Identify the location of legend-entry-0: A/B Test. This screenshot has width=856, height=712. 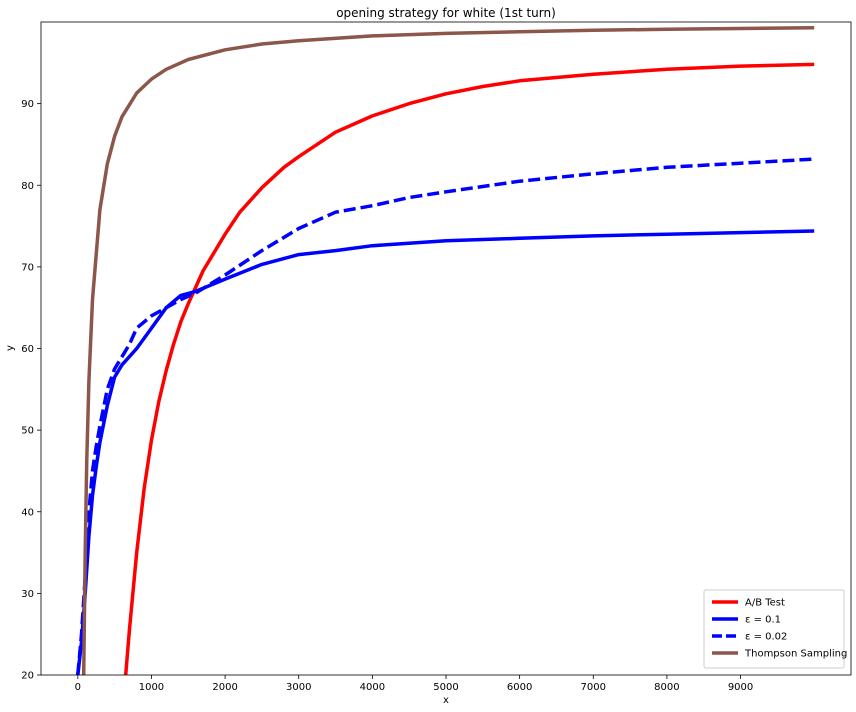
(765, 603).